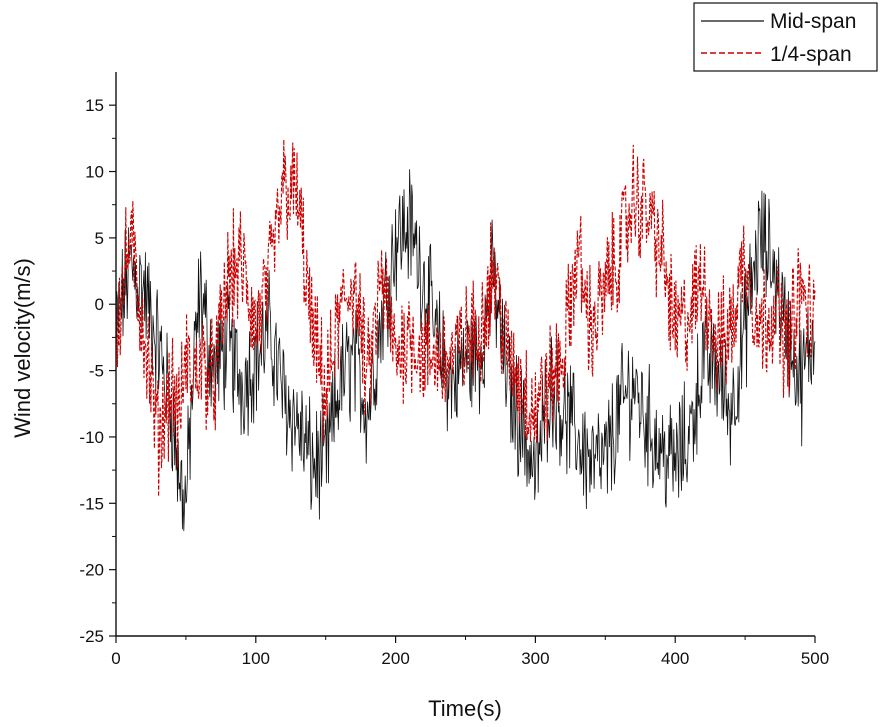  I want to click on y-tick-label: 0, so click(99, 304).